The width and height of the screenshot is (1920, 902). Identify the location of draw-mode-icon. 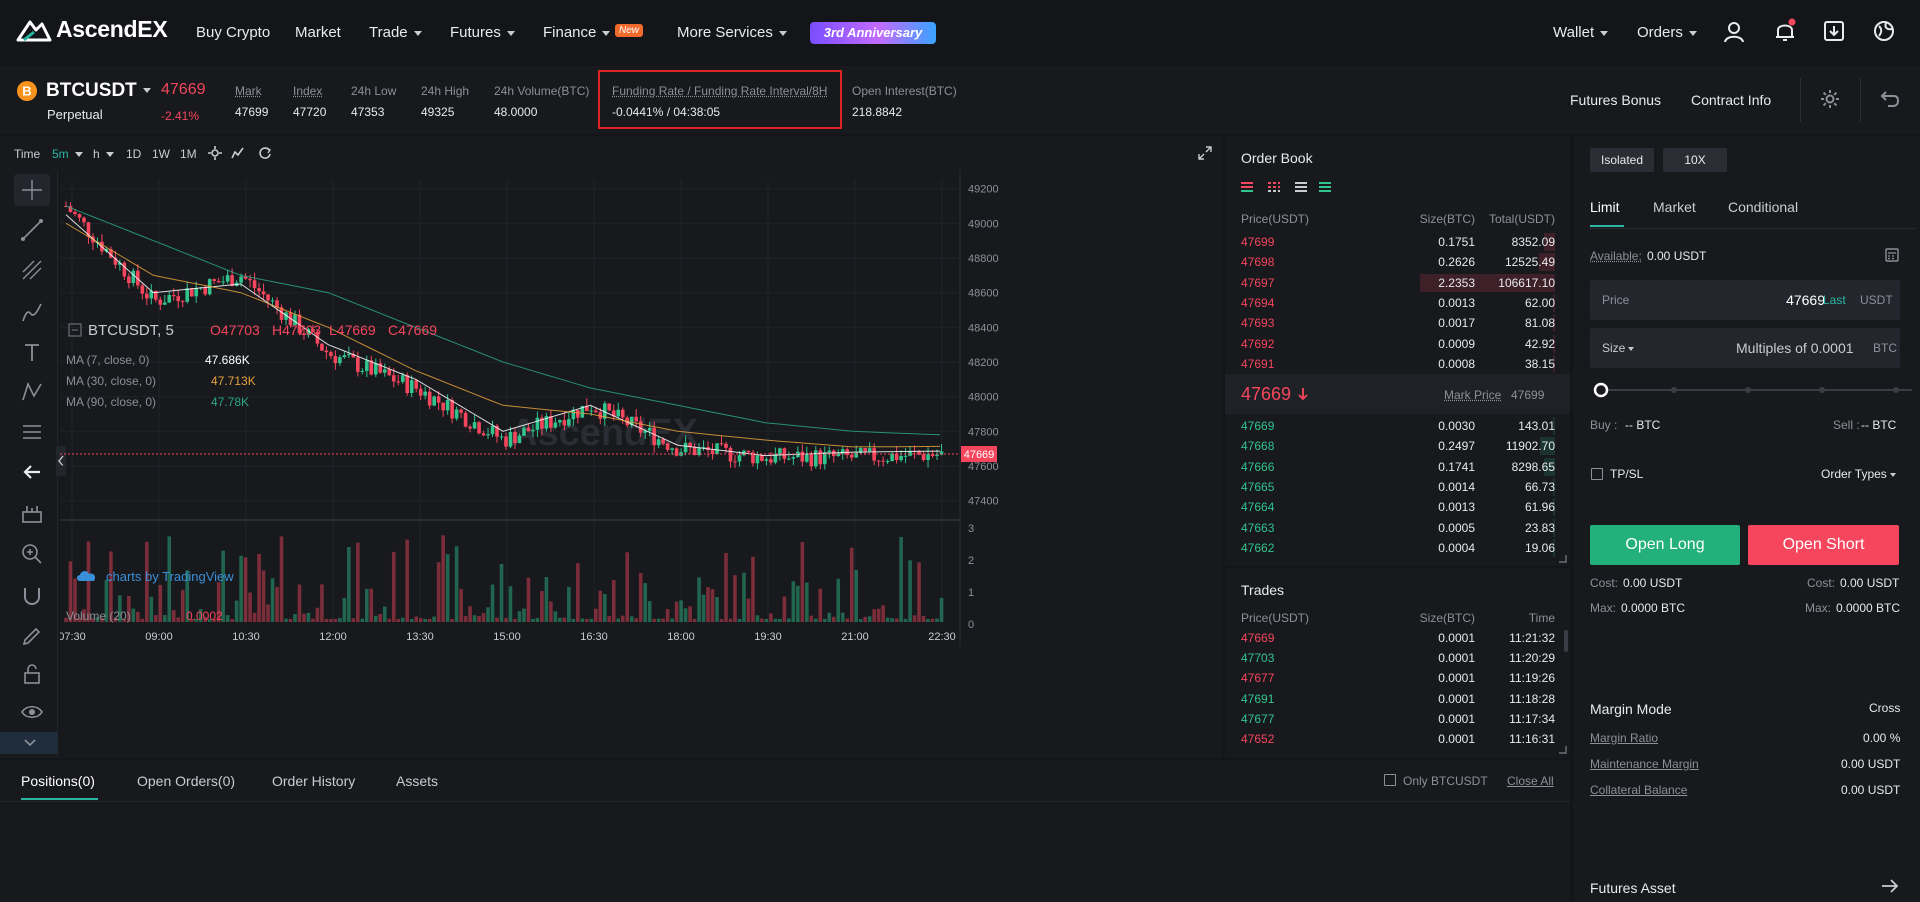
(32, 636).